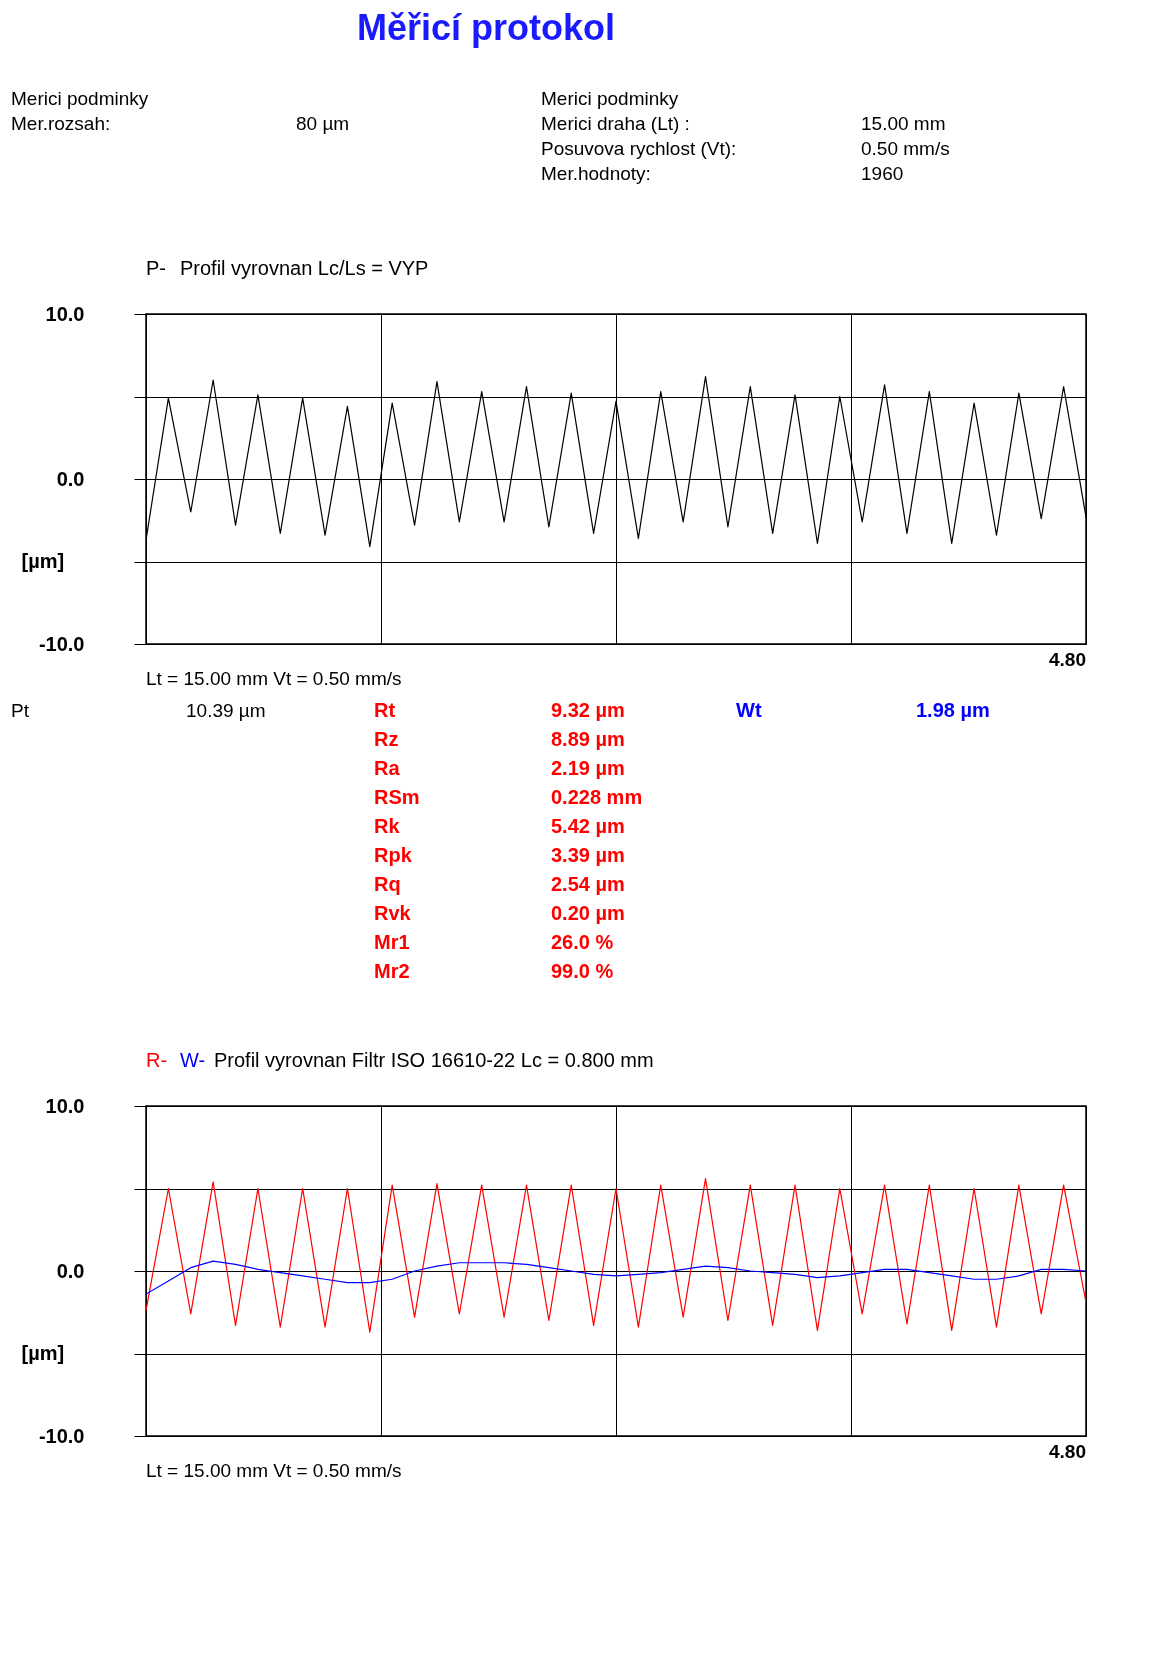 This screenshot has width=1161, height=1663. What do you see at coordinates (953, 710) in the screenshot?
I see `text: 1.98 µm` at bounding box center [953, 710].